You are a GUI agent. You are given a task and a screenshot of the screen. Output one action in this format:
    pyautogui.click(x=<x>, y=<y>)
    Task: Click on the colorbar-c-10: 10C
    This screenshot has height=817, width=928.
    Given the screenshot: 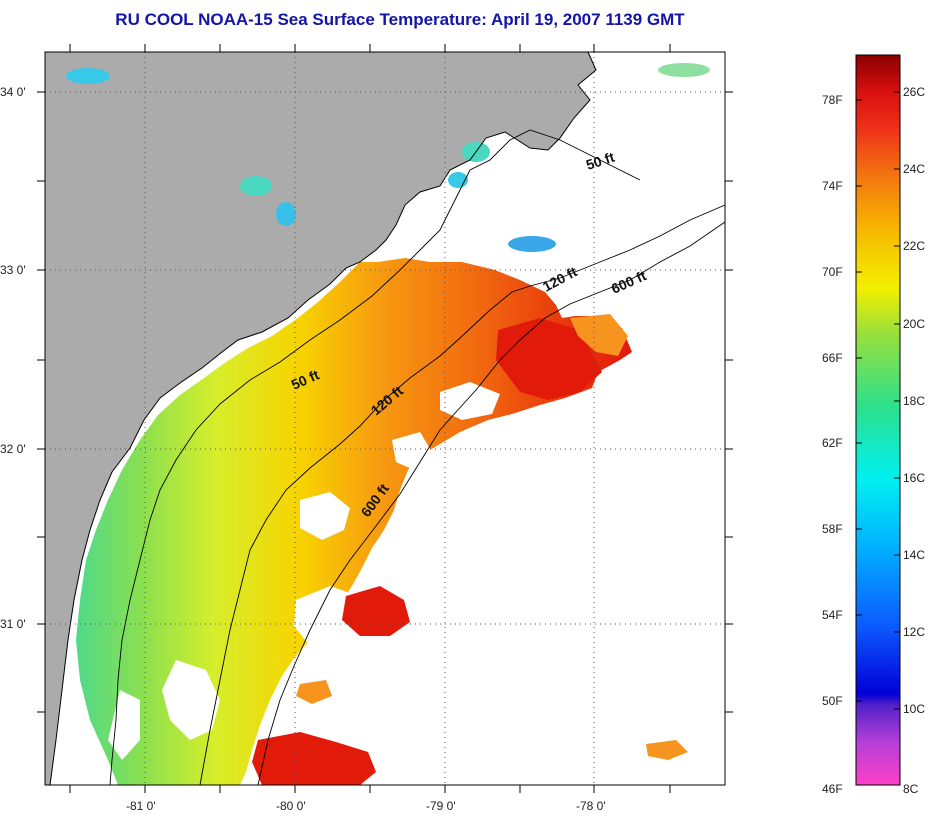 What is the action you would take?
    pyautogui.click(x=914, y=709)
    